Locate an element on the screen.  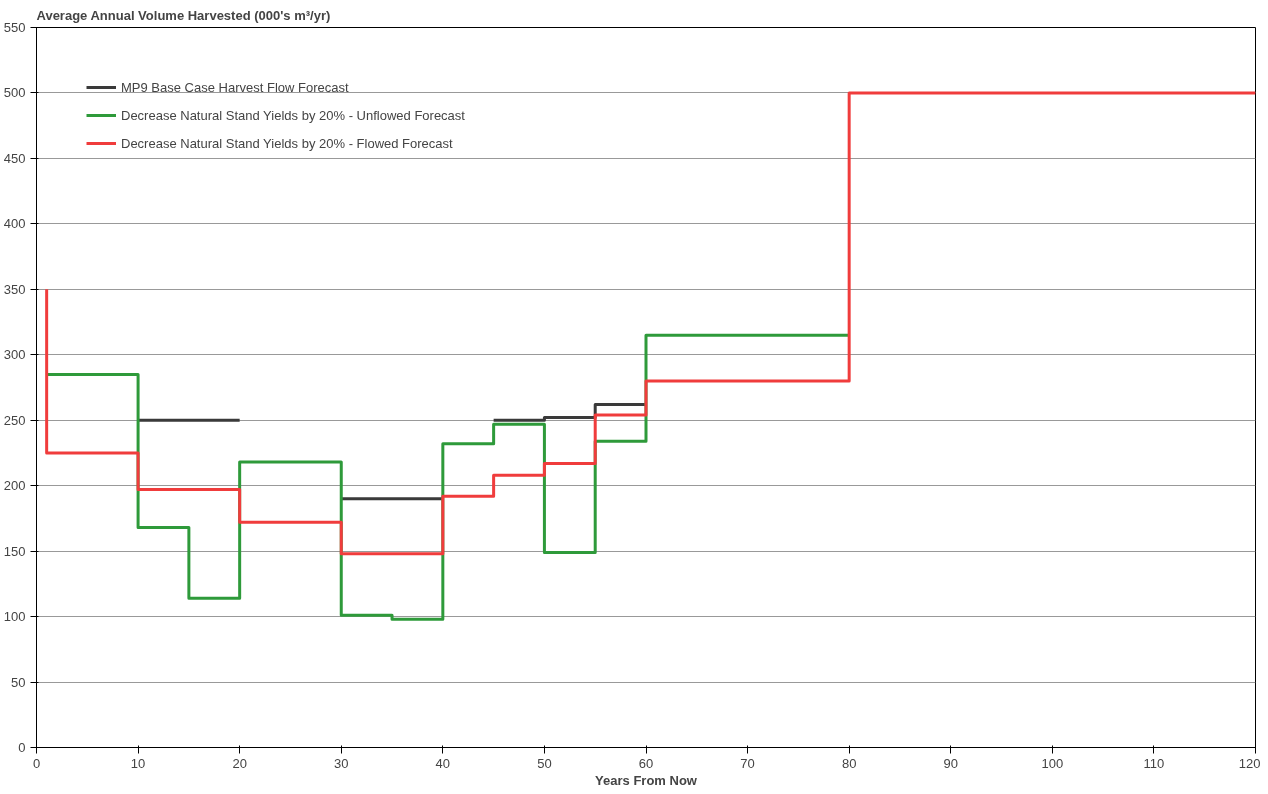
legend-label: MP9 Base Case Harvest Flow Forecast is located at coordinates (235, 87).